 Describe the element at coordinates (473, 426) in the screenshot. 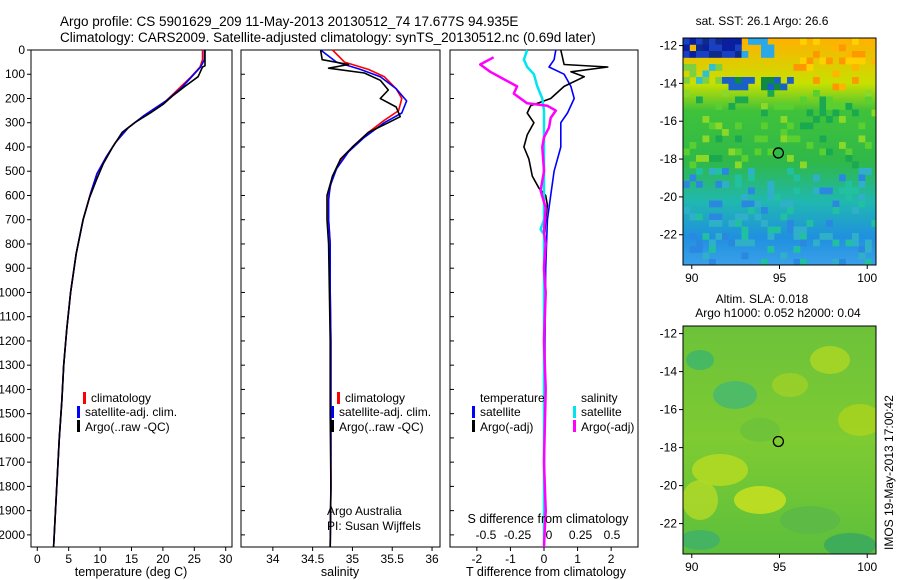

I see `legend-swatch-temp-argo` at that location.